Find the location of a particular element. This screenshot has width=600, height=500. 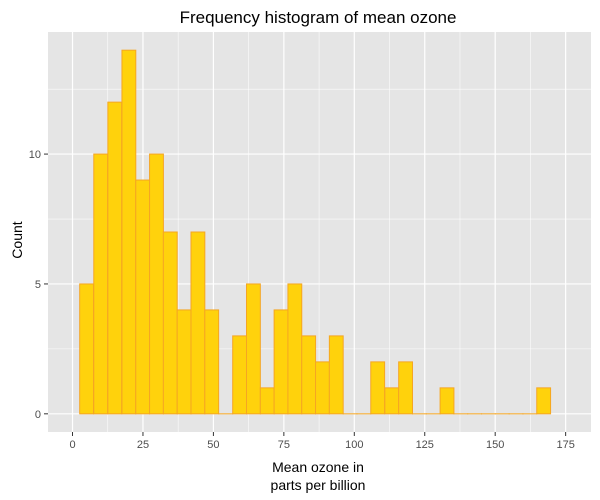

x-tick-label: 50 is located at coordinates (213, 445).